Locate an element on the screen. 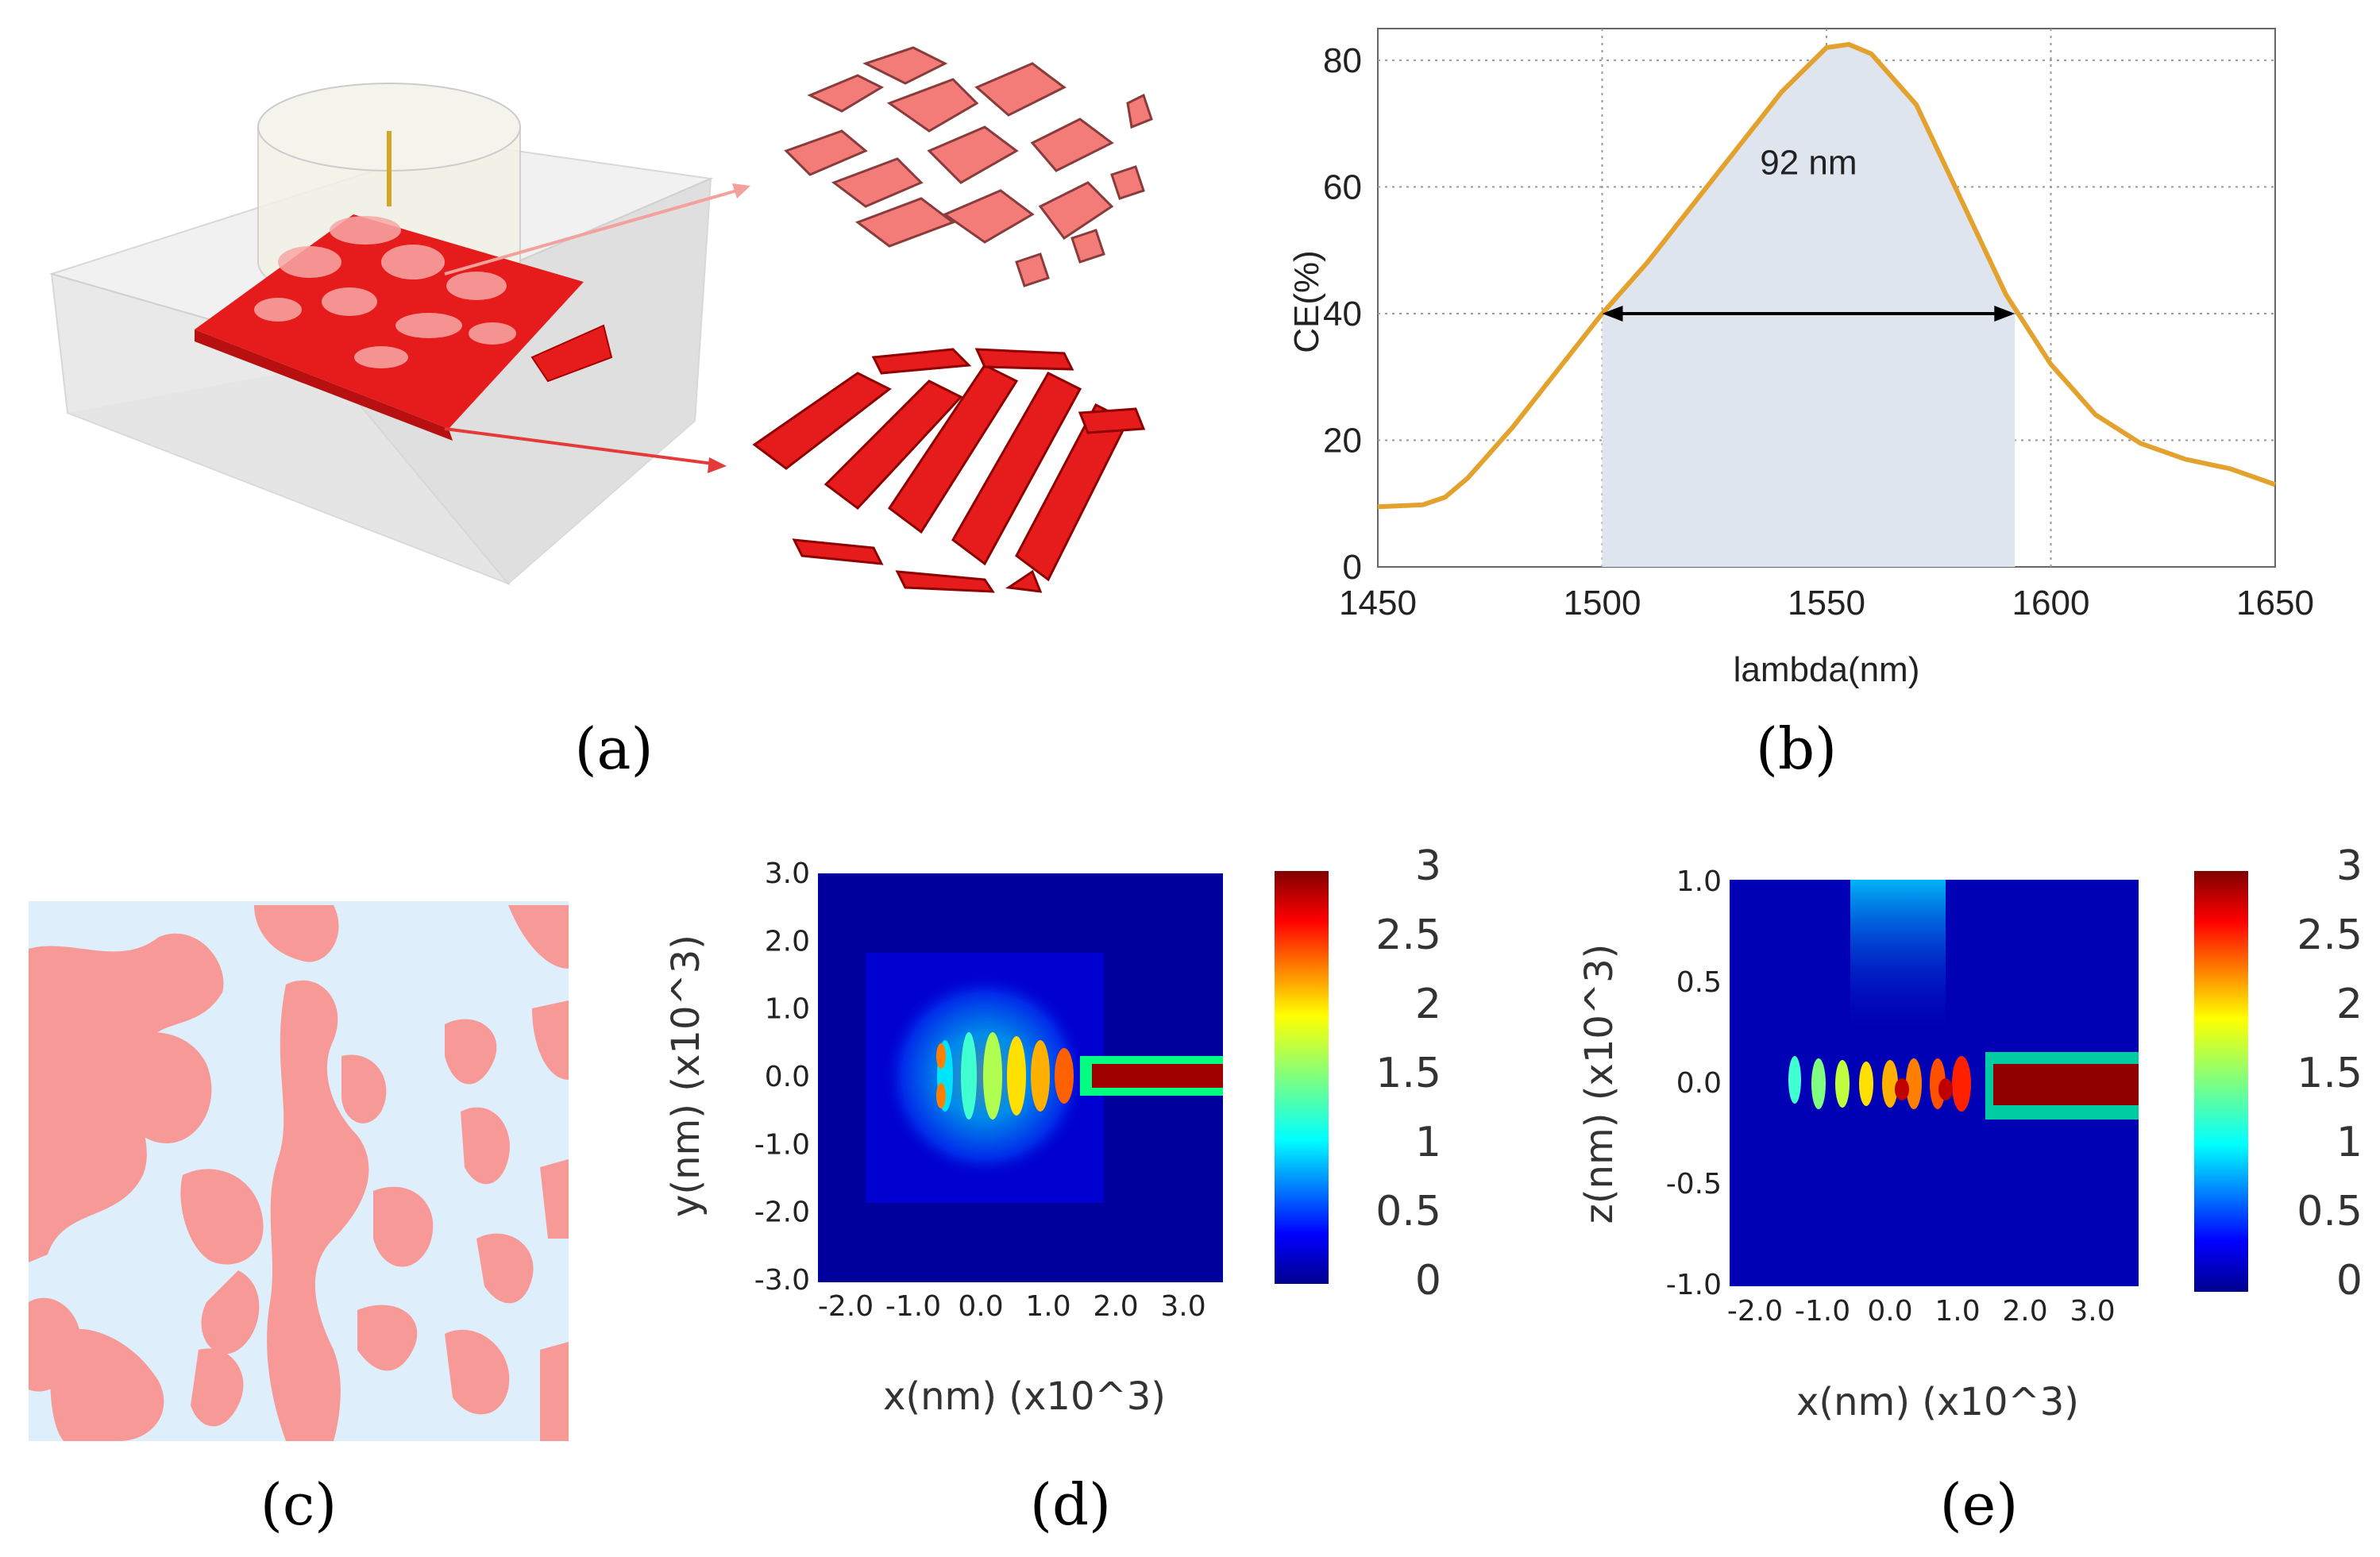  colorbar-e is located at coordinates (2221, 1081).